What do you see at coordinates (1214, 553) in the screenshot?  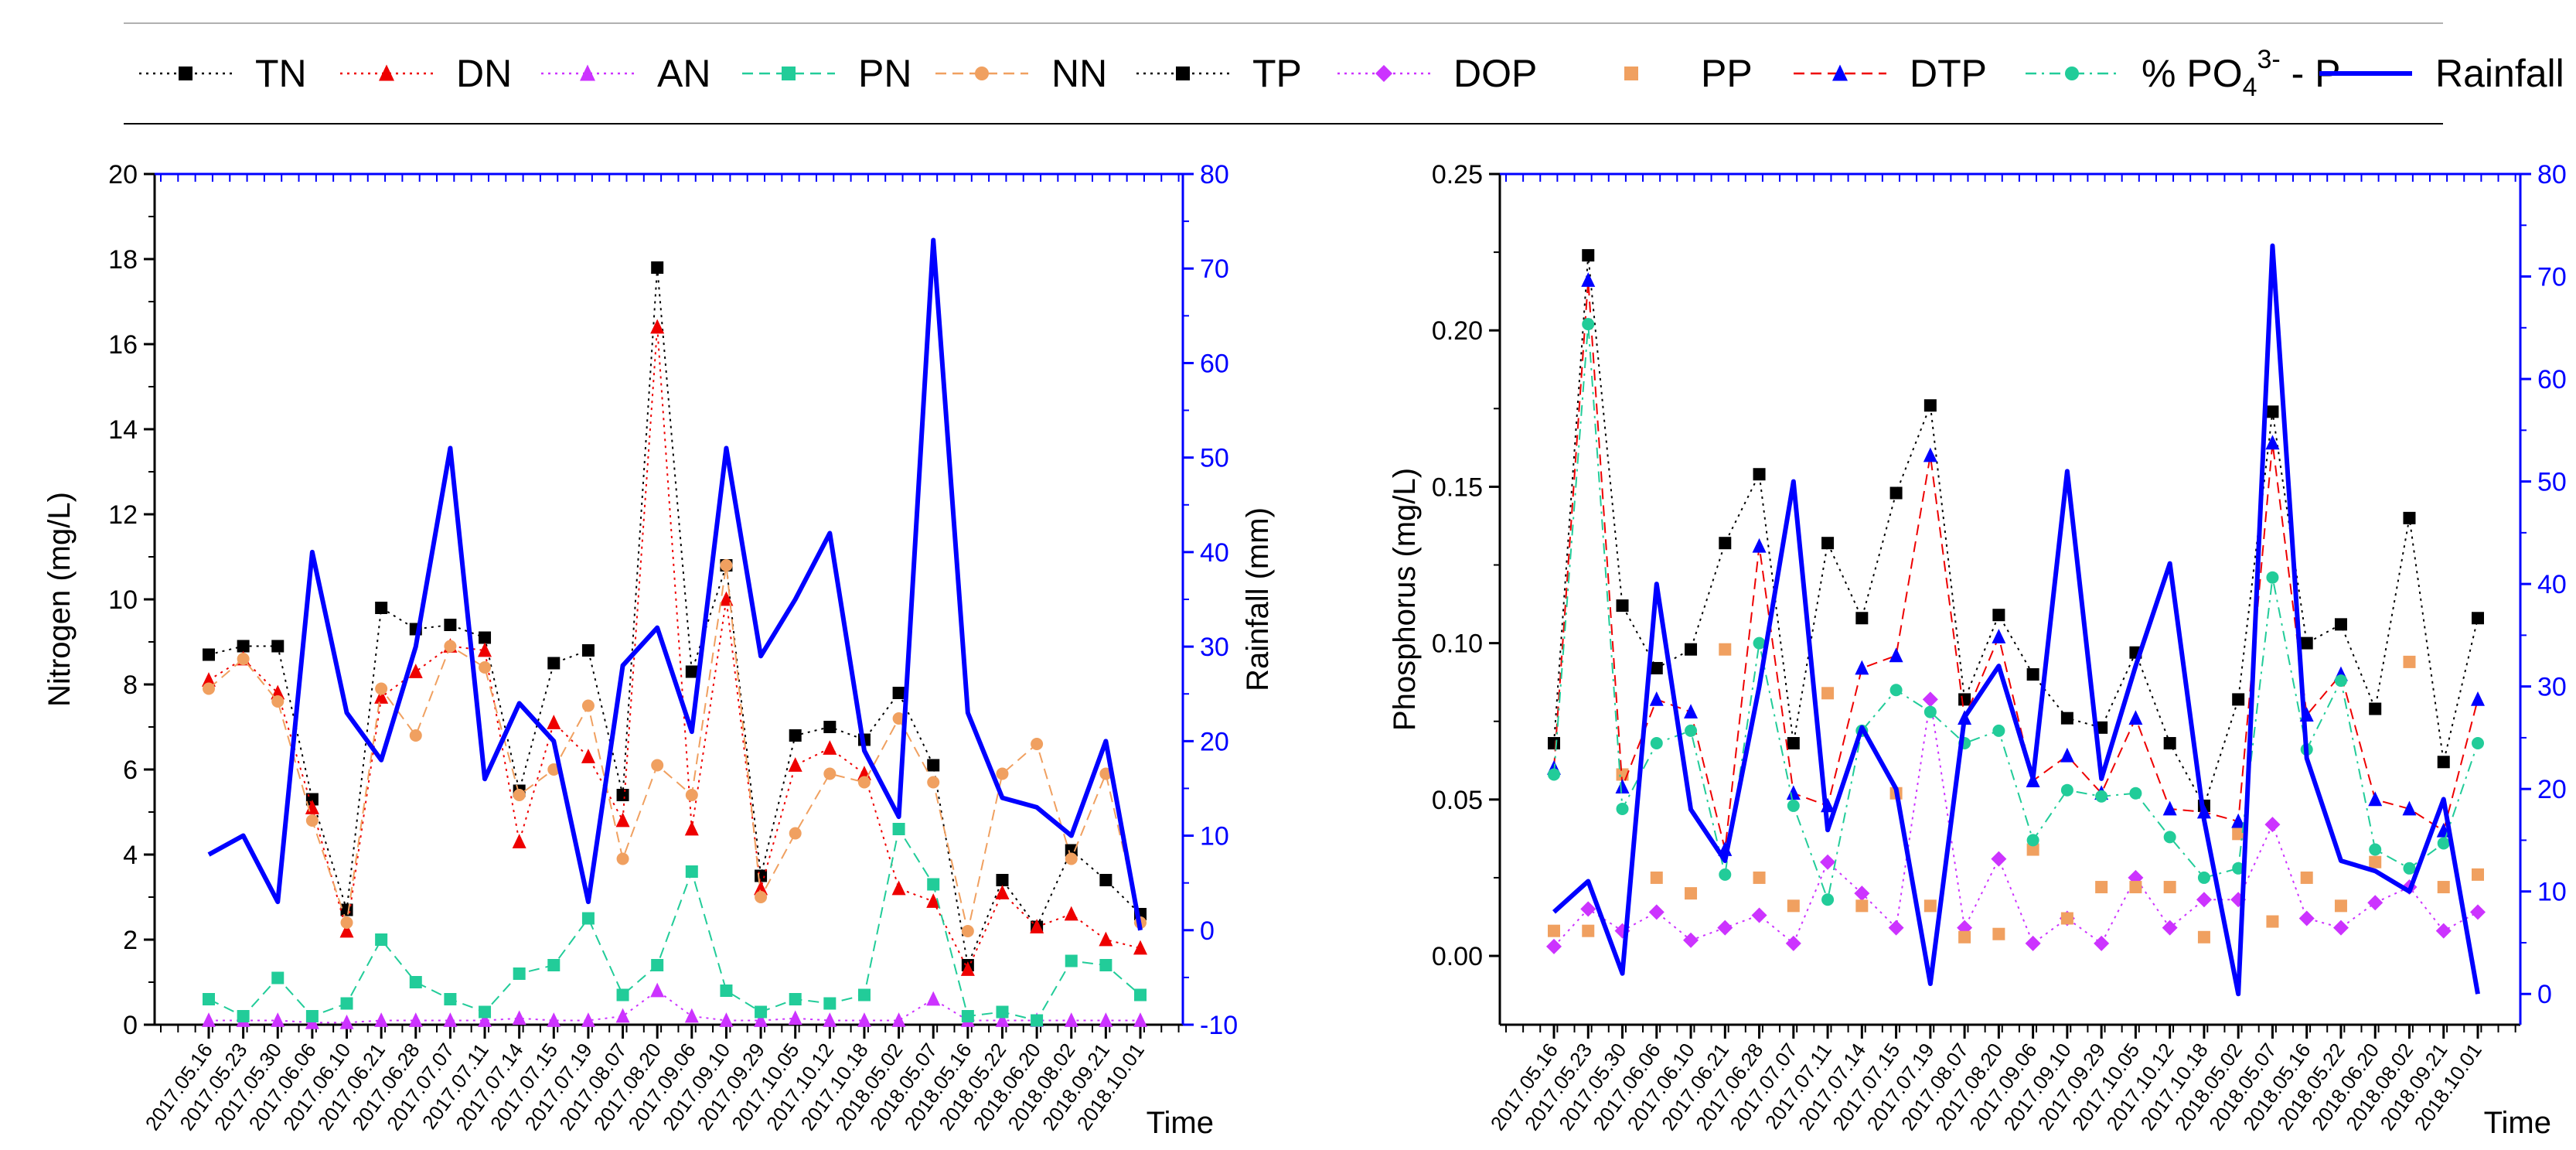 I see `y2-tick-label: 40` at bounding box center [1214, 553].